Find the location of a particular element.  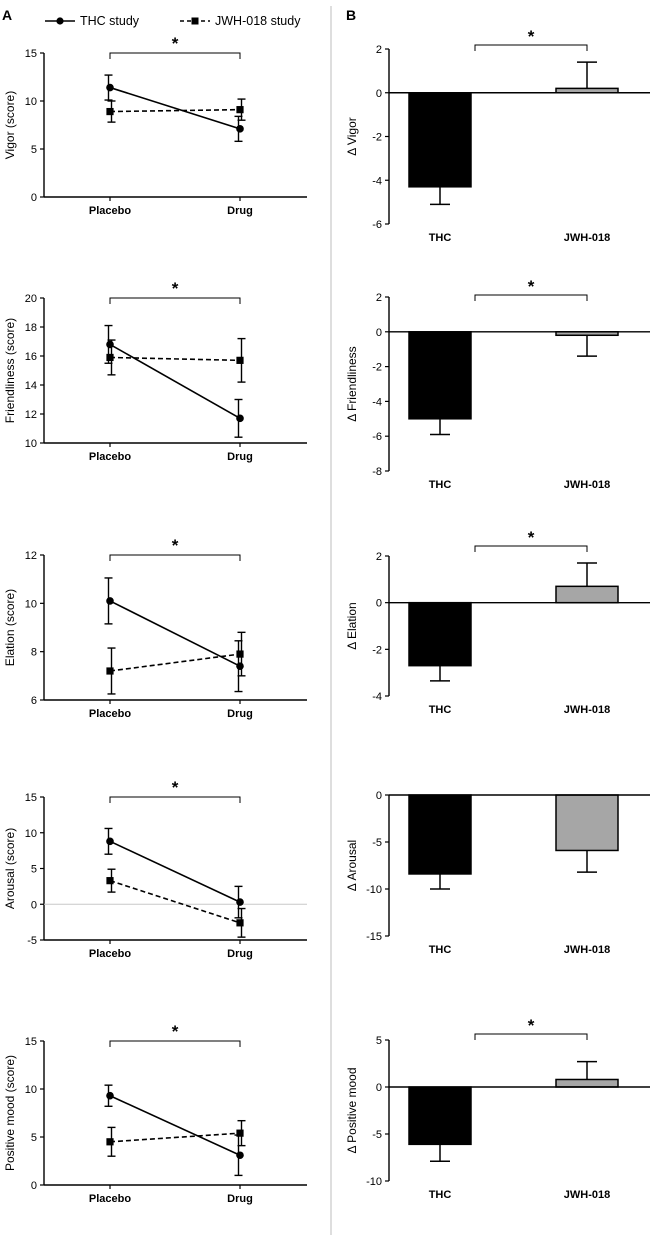

legend-jwh-marker is located at coordinates (195, 21).